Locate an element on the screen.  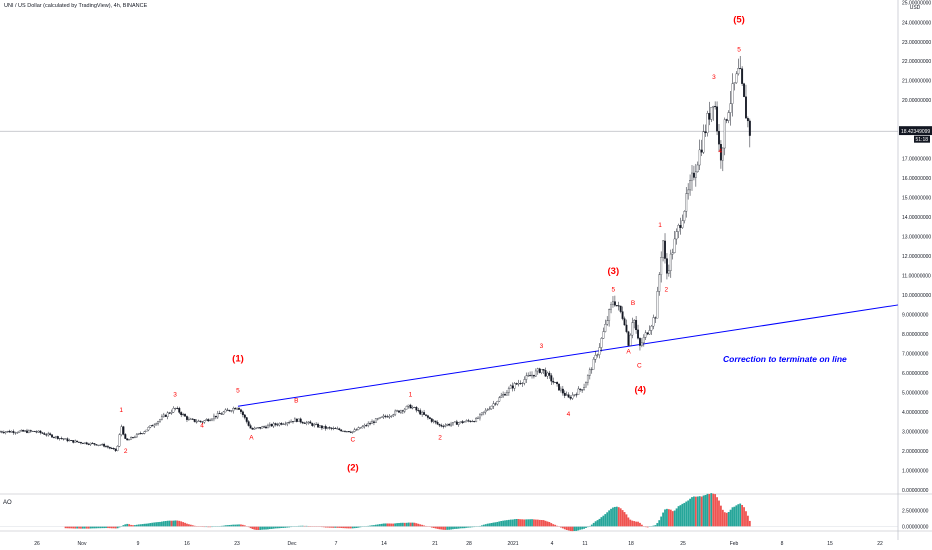
price-tick-label: 10.00000000 is located at coordinates (916, 296).